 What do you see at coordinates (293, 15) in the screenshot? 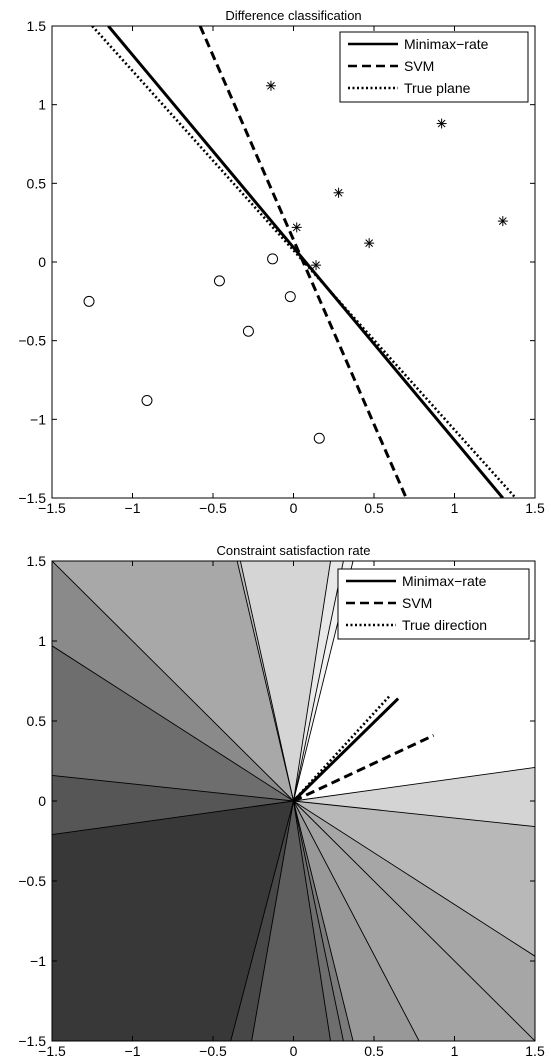
I see `chart-title: Difference classification` at bounding box center [293, 15].